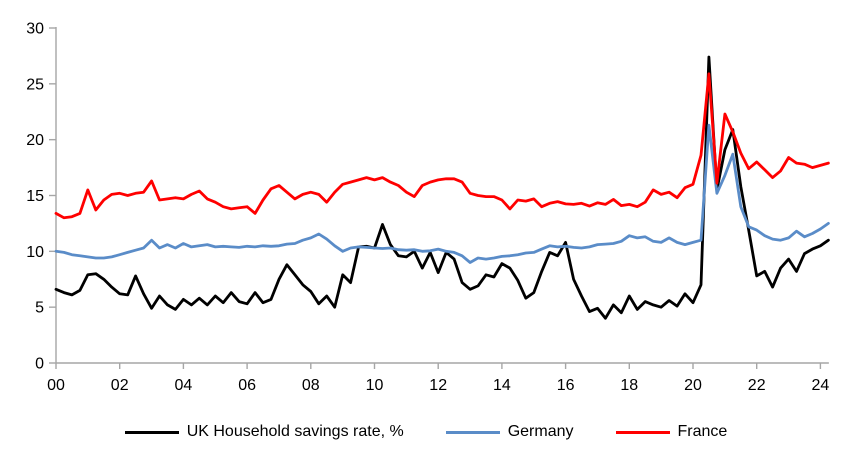 This screenshot has width=852, height=476. Describe the element at coordinates (35, 252) in the screenshot. I see `y-tick-label: 10` at that location.